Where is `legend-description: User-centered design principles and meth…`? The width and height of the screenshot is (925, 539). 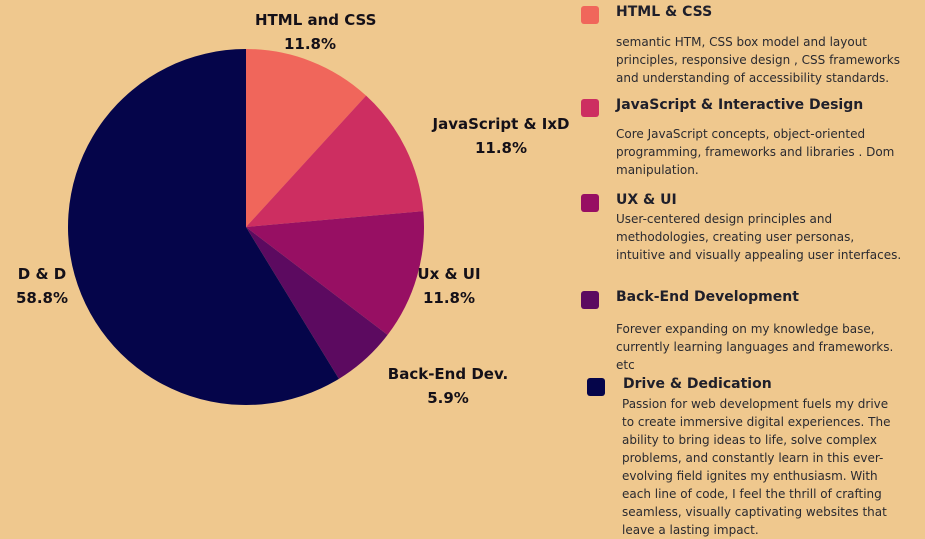 legend-description: User-centered design principles and meth… is located at coordinates (759, 237).